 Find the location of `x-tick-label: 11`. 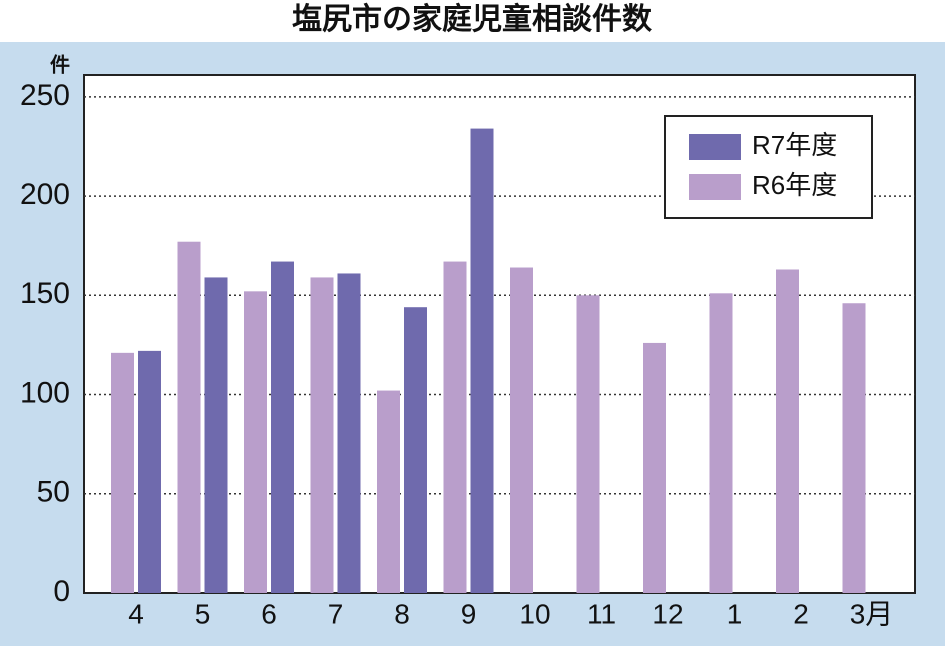

x-tick-label: 11 is located at coordinates (601, 613).